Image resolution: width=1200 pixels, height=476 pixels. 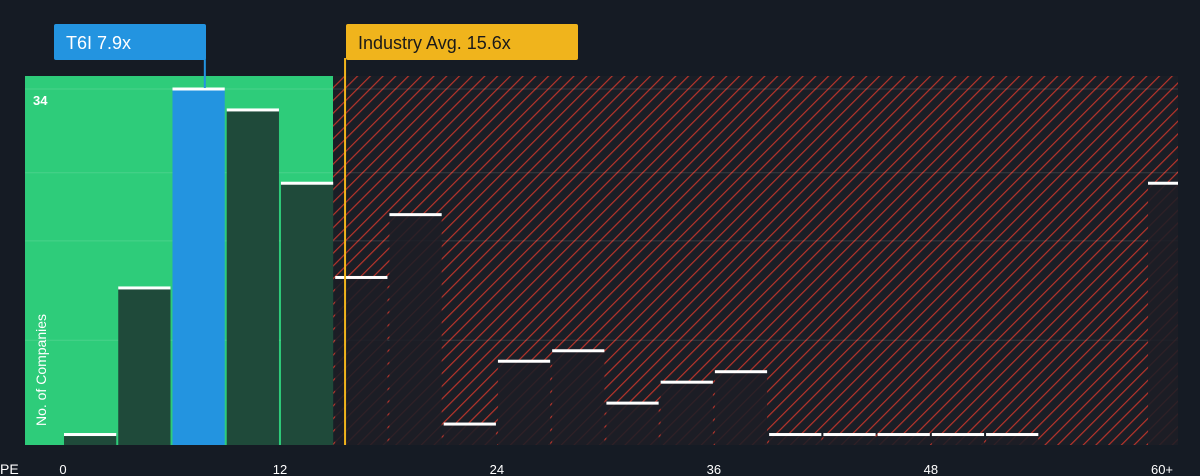 What do you see at coordinates (198, 267) in the screenshot?
I see `company-bar` at bounding box center [198, 267].